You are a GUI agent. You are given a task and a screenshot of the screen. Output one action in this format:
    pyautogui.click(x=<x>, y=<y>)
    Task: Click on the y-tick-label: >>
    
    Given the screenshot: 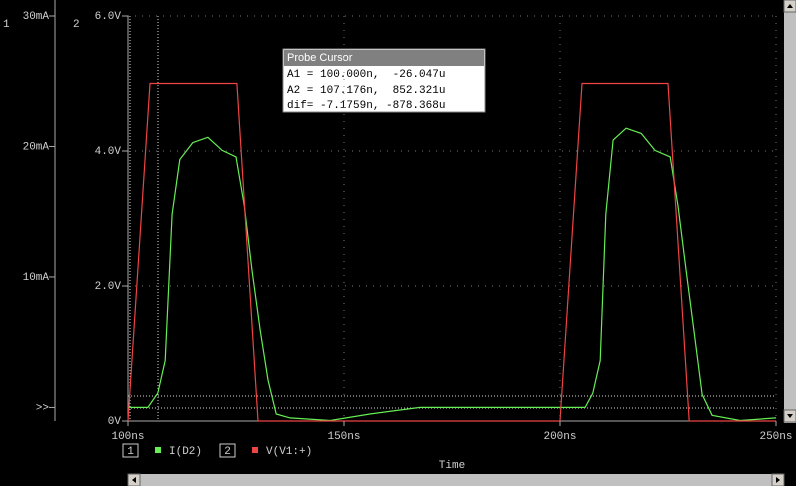 What is the action you would take?
    pyautogui.click(x=42, y=408)
    